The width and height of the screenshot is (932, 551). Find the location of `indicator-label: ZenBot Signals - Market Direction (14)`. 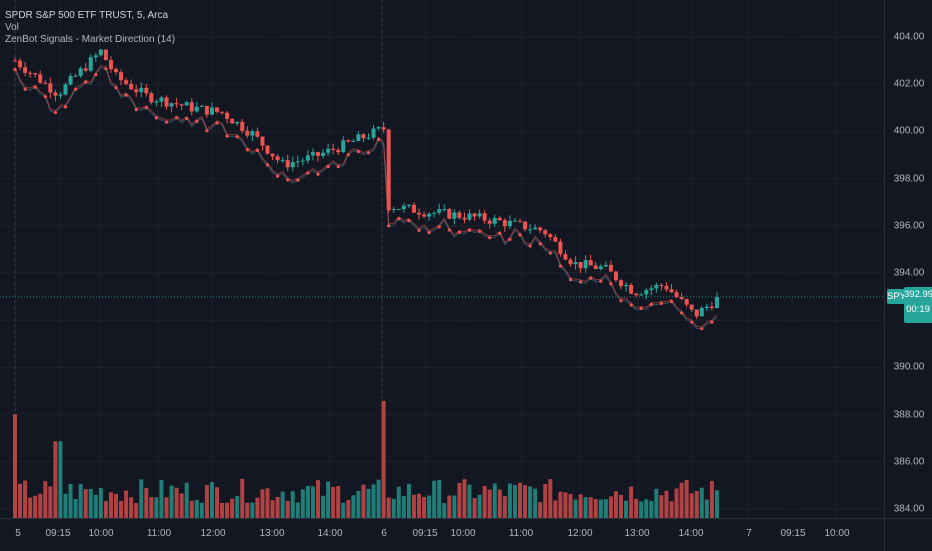

indicator-label: ZenBot Signals - Market Direction (14) is located at coordinates (90, 39).